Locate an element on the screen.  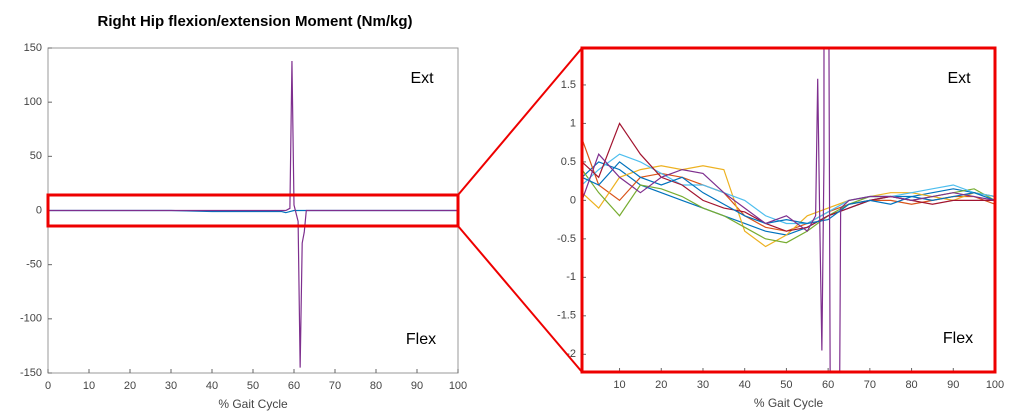
y-tick-label: 150 is located at coordinates (33, 48).